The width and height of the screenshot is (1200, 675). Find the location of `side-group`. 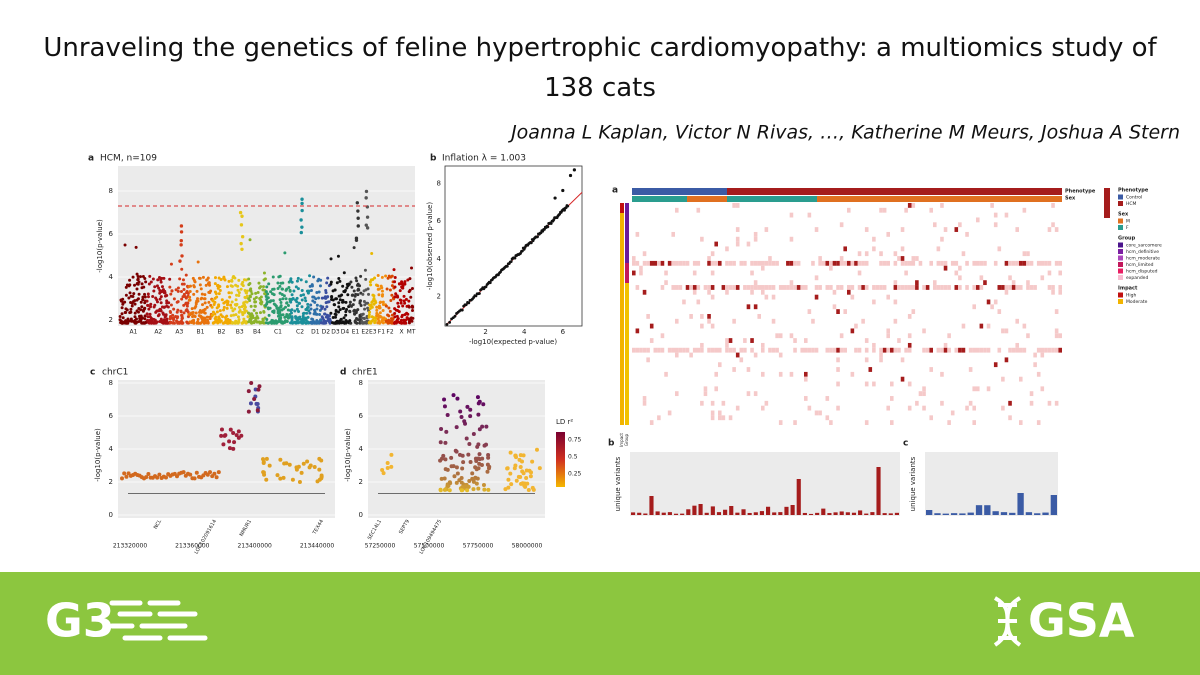

side-group is located at coordinates (627, 354).